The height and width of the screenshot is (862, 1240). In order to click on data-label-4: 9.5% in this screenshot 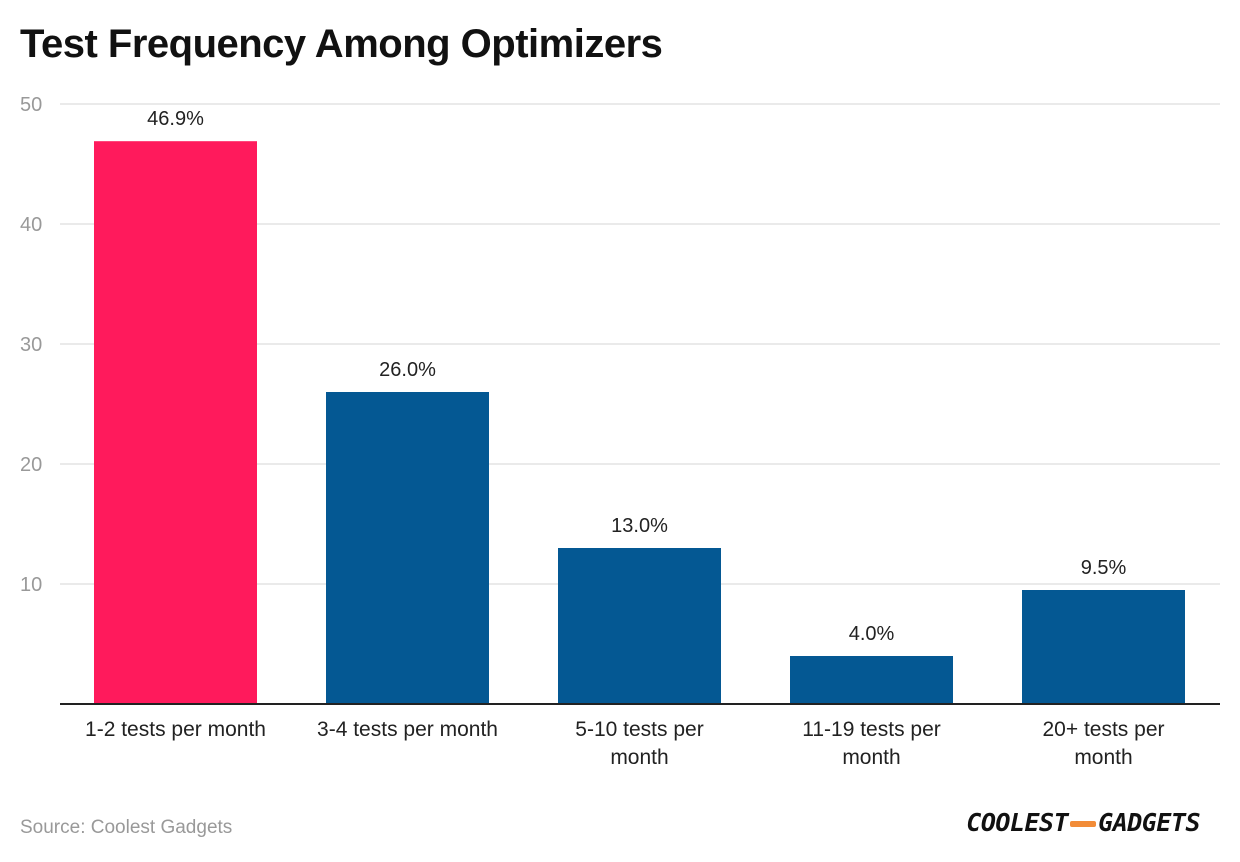, I will do `click(1104, 568)`.